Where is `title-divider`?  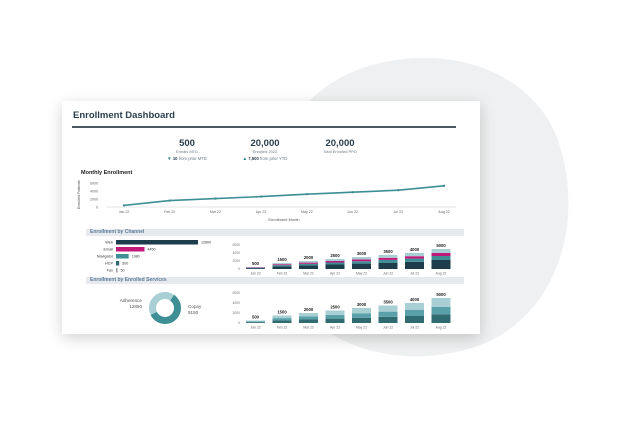
title-divider is located at coordinates (264, 127).